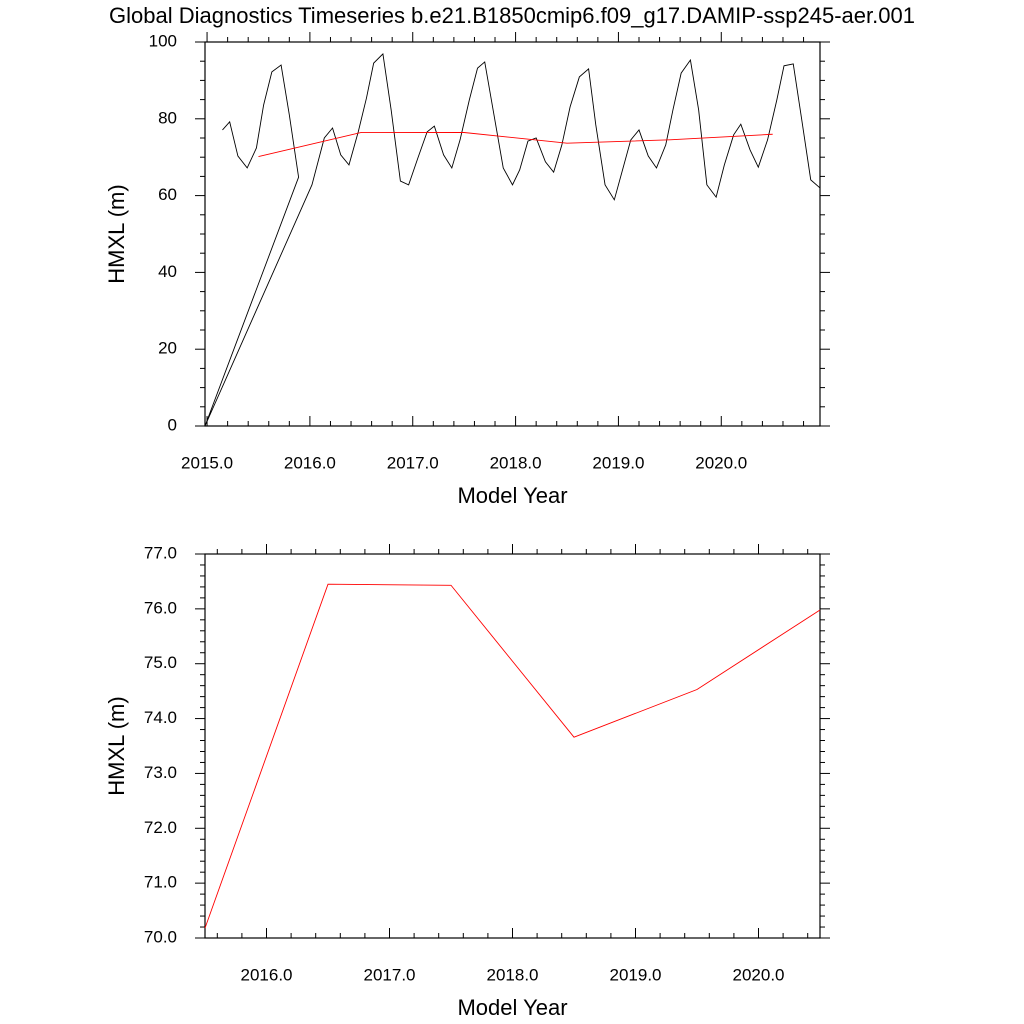 The image size is (1024, 1024). Describe the element at coordinates (160, 717) in the screenshot. I see `y-tick-label: 74.0` at that location.